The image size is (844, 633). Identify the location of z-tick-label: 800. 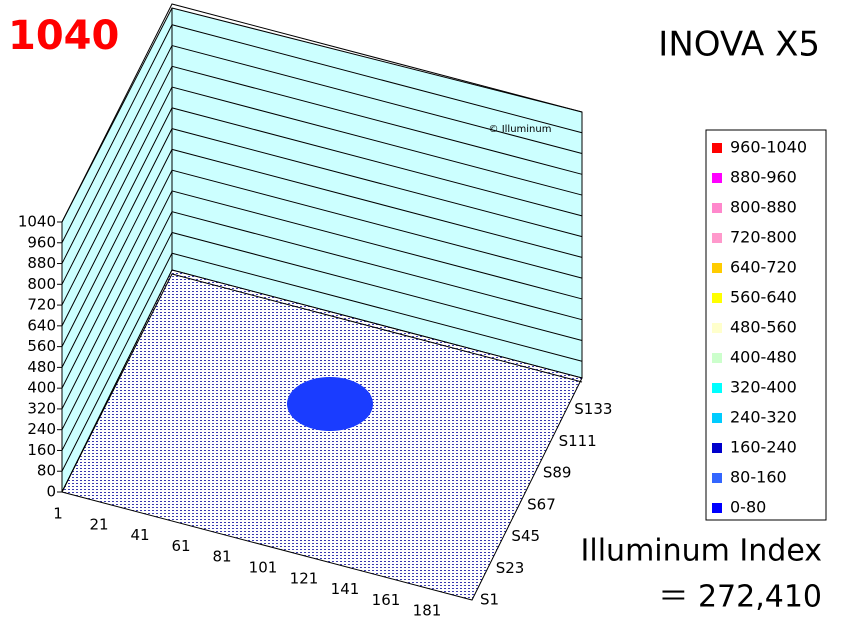
(41, 284).